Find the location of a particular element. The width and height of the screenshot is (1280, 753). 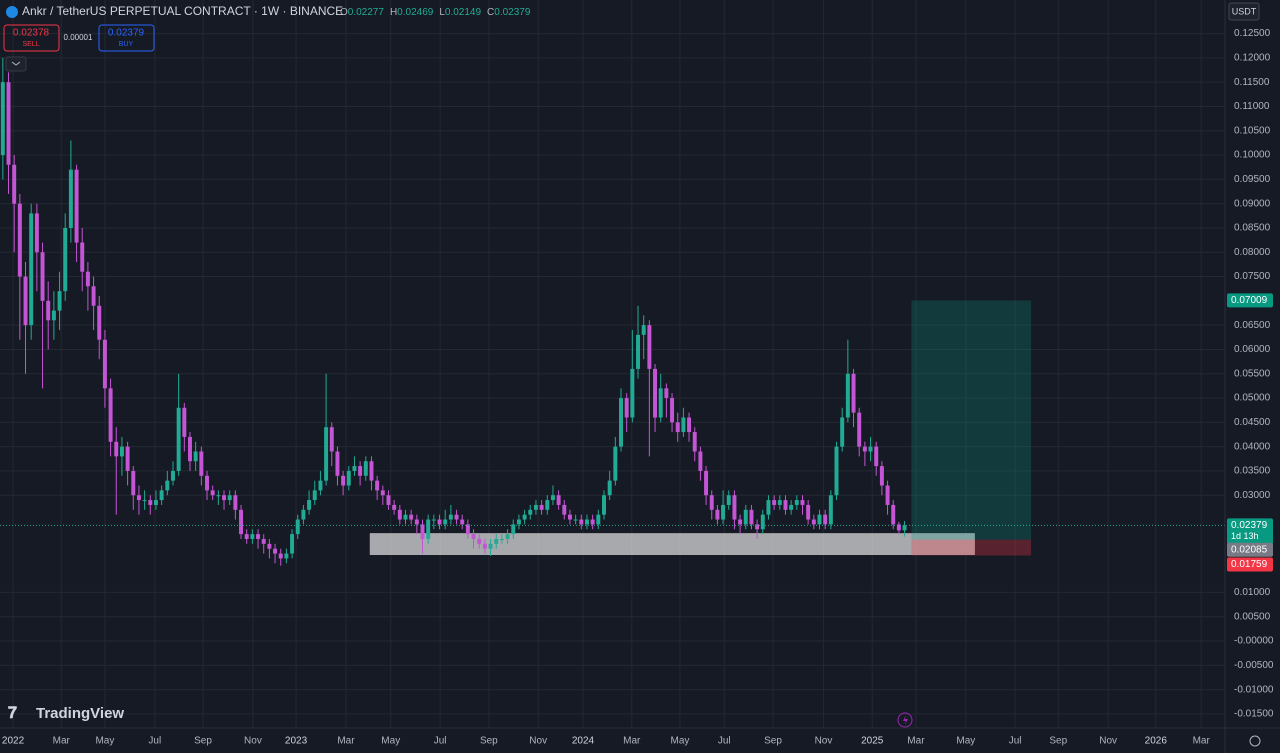

y-tick-label: 0.10000 is located at coordinates (1252, 155).